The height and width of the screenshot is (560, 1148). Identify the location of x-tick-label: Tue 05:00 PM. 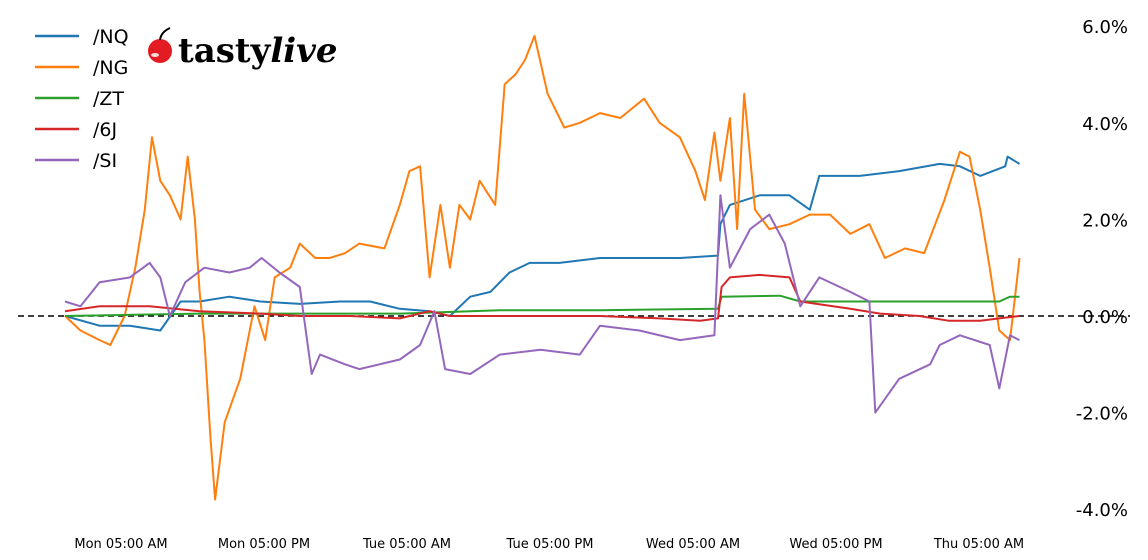
(550, 544).